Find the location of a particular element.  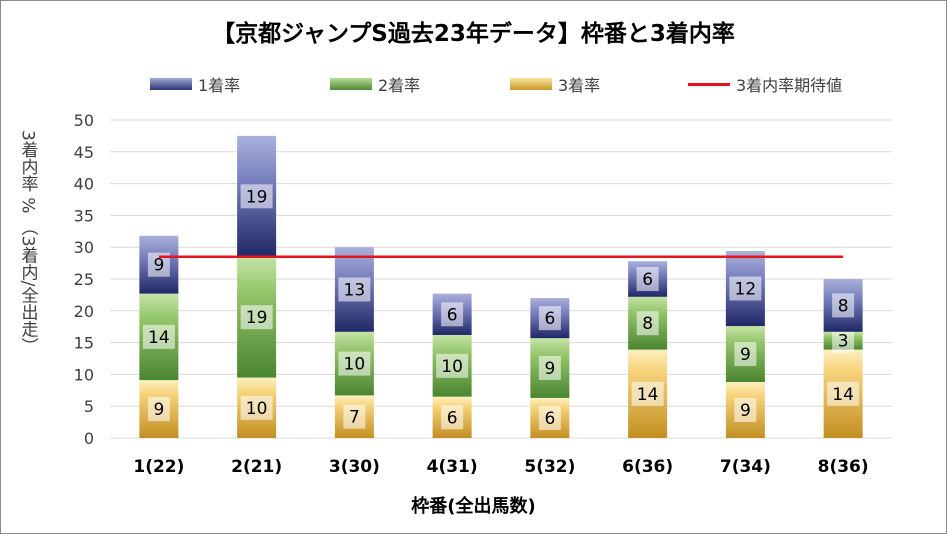

y-tick-label: 40 is located at coordinates (84, 184).